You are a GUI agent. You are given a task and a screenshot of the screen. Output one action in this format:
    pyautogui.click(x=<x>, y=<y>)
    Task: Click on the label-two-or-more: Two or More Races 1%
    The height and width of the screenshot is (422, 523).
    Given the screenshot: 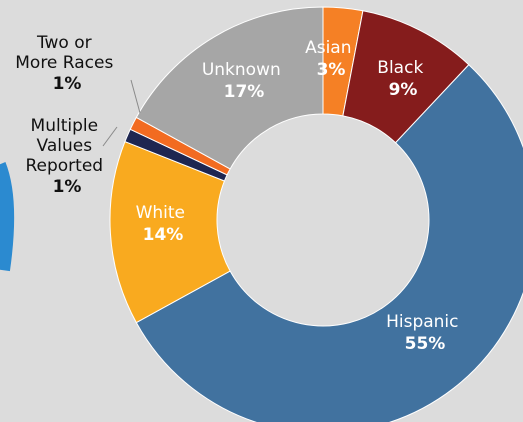 What is the action you would take?
    pyautogui.click(x=66, y=63)
    